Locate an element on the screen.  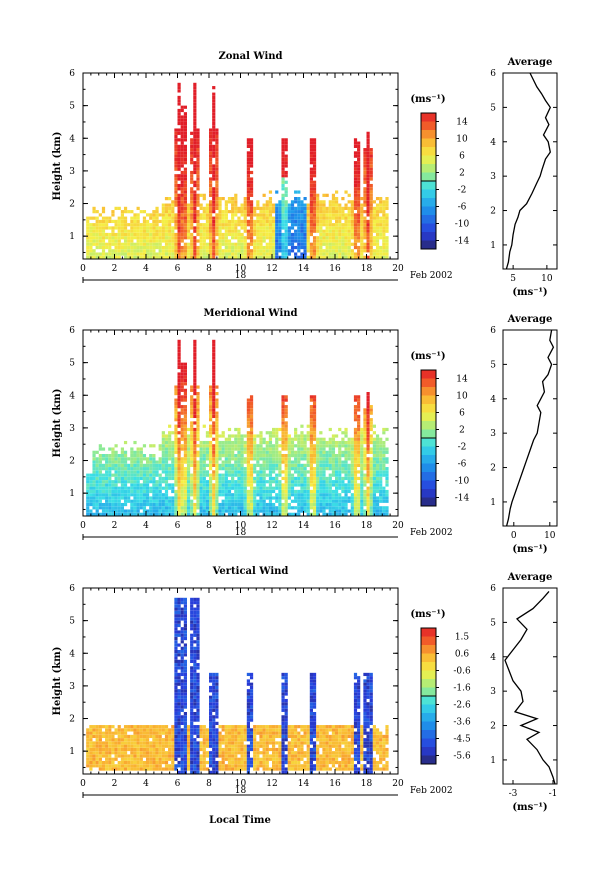
y-tick-label: 3 is located at coordinates (72, 172).